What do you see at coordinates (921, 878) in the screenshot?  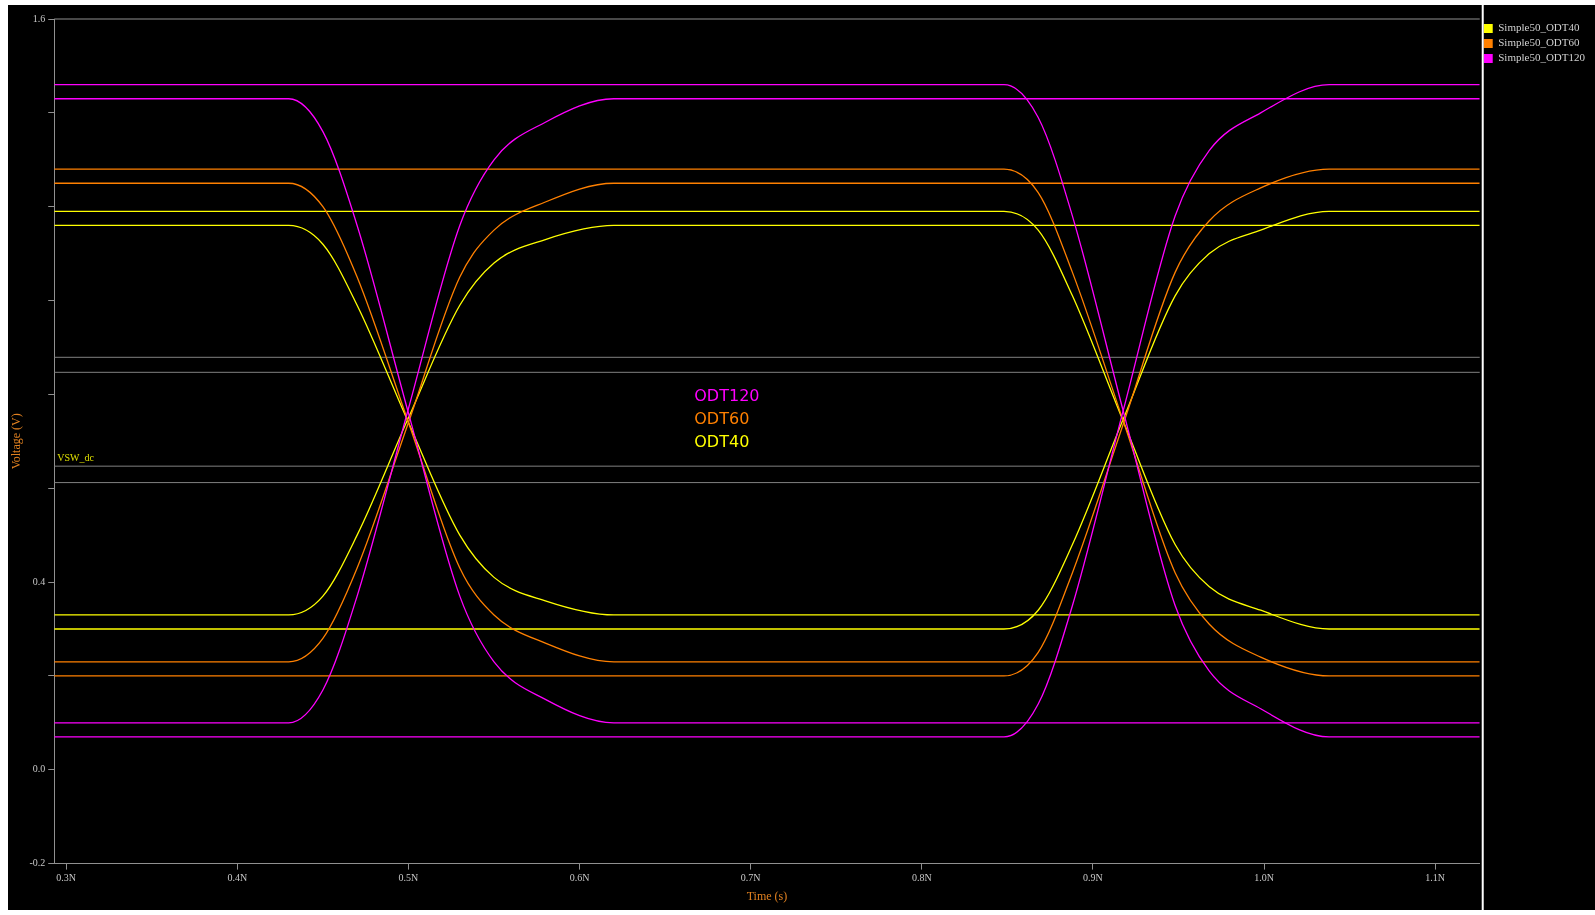 I see `x-tick-label: 0.8N` at bounding box center [921, 878].